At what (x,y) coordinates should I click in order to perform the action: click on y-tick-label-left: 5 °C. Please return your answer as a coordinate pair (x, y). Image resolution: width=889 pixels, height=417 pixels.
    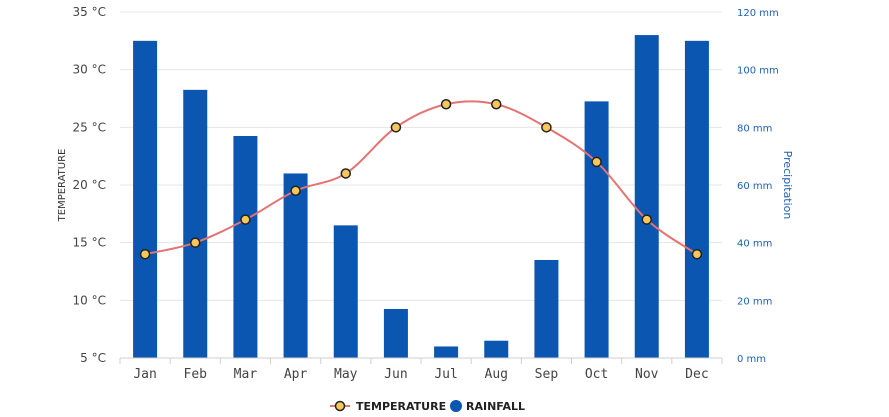
    Looking at the image, I should click on (93, 358).